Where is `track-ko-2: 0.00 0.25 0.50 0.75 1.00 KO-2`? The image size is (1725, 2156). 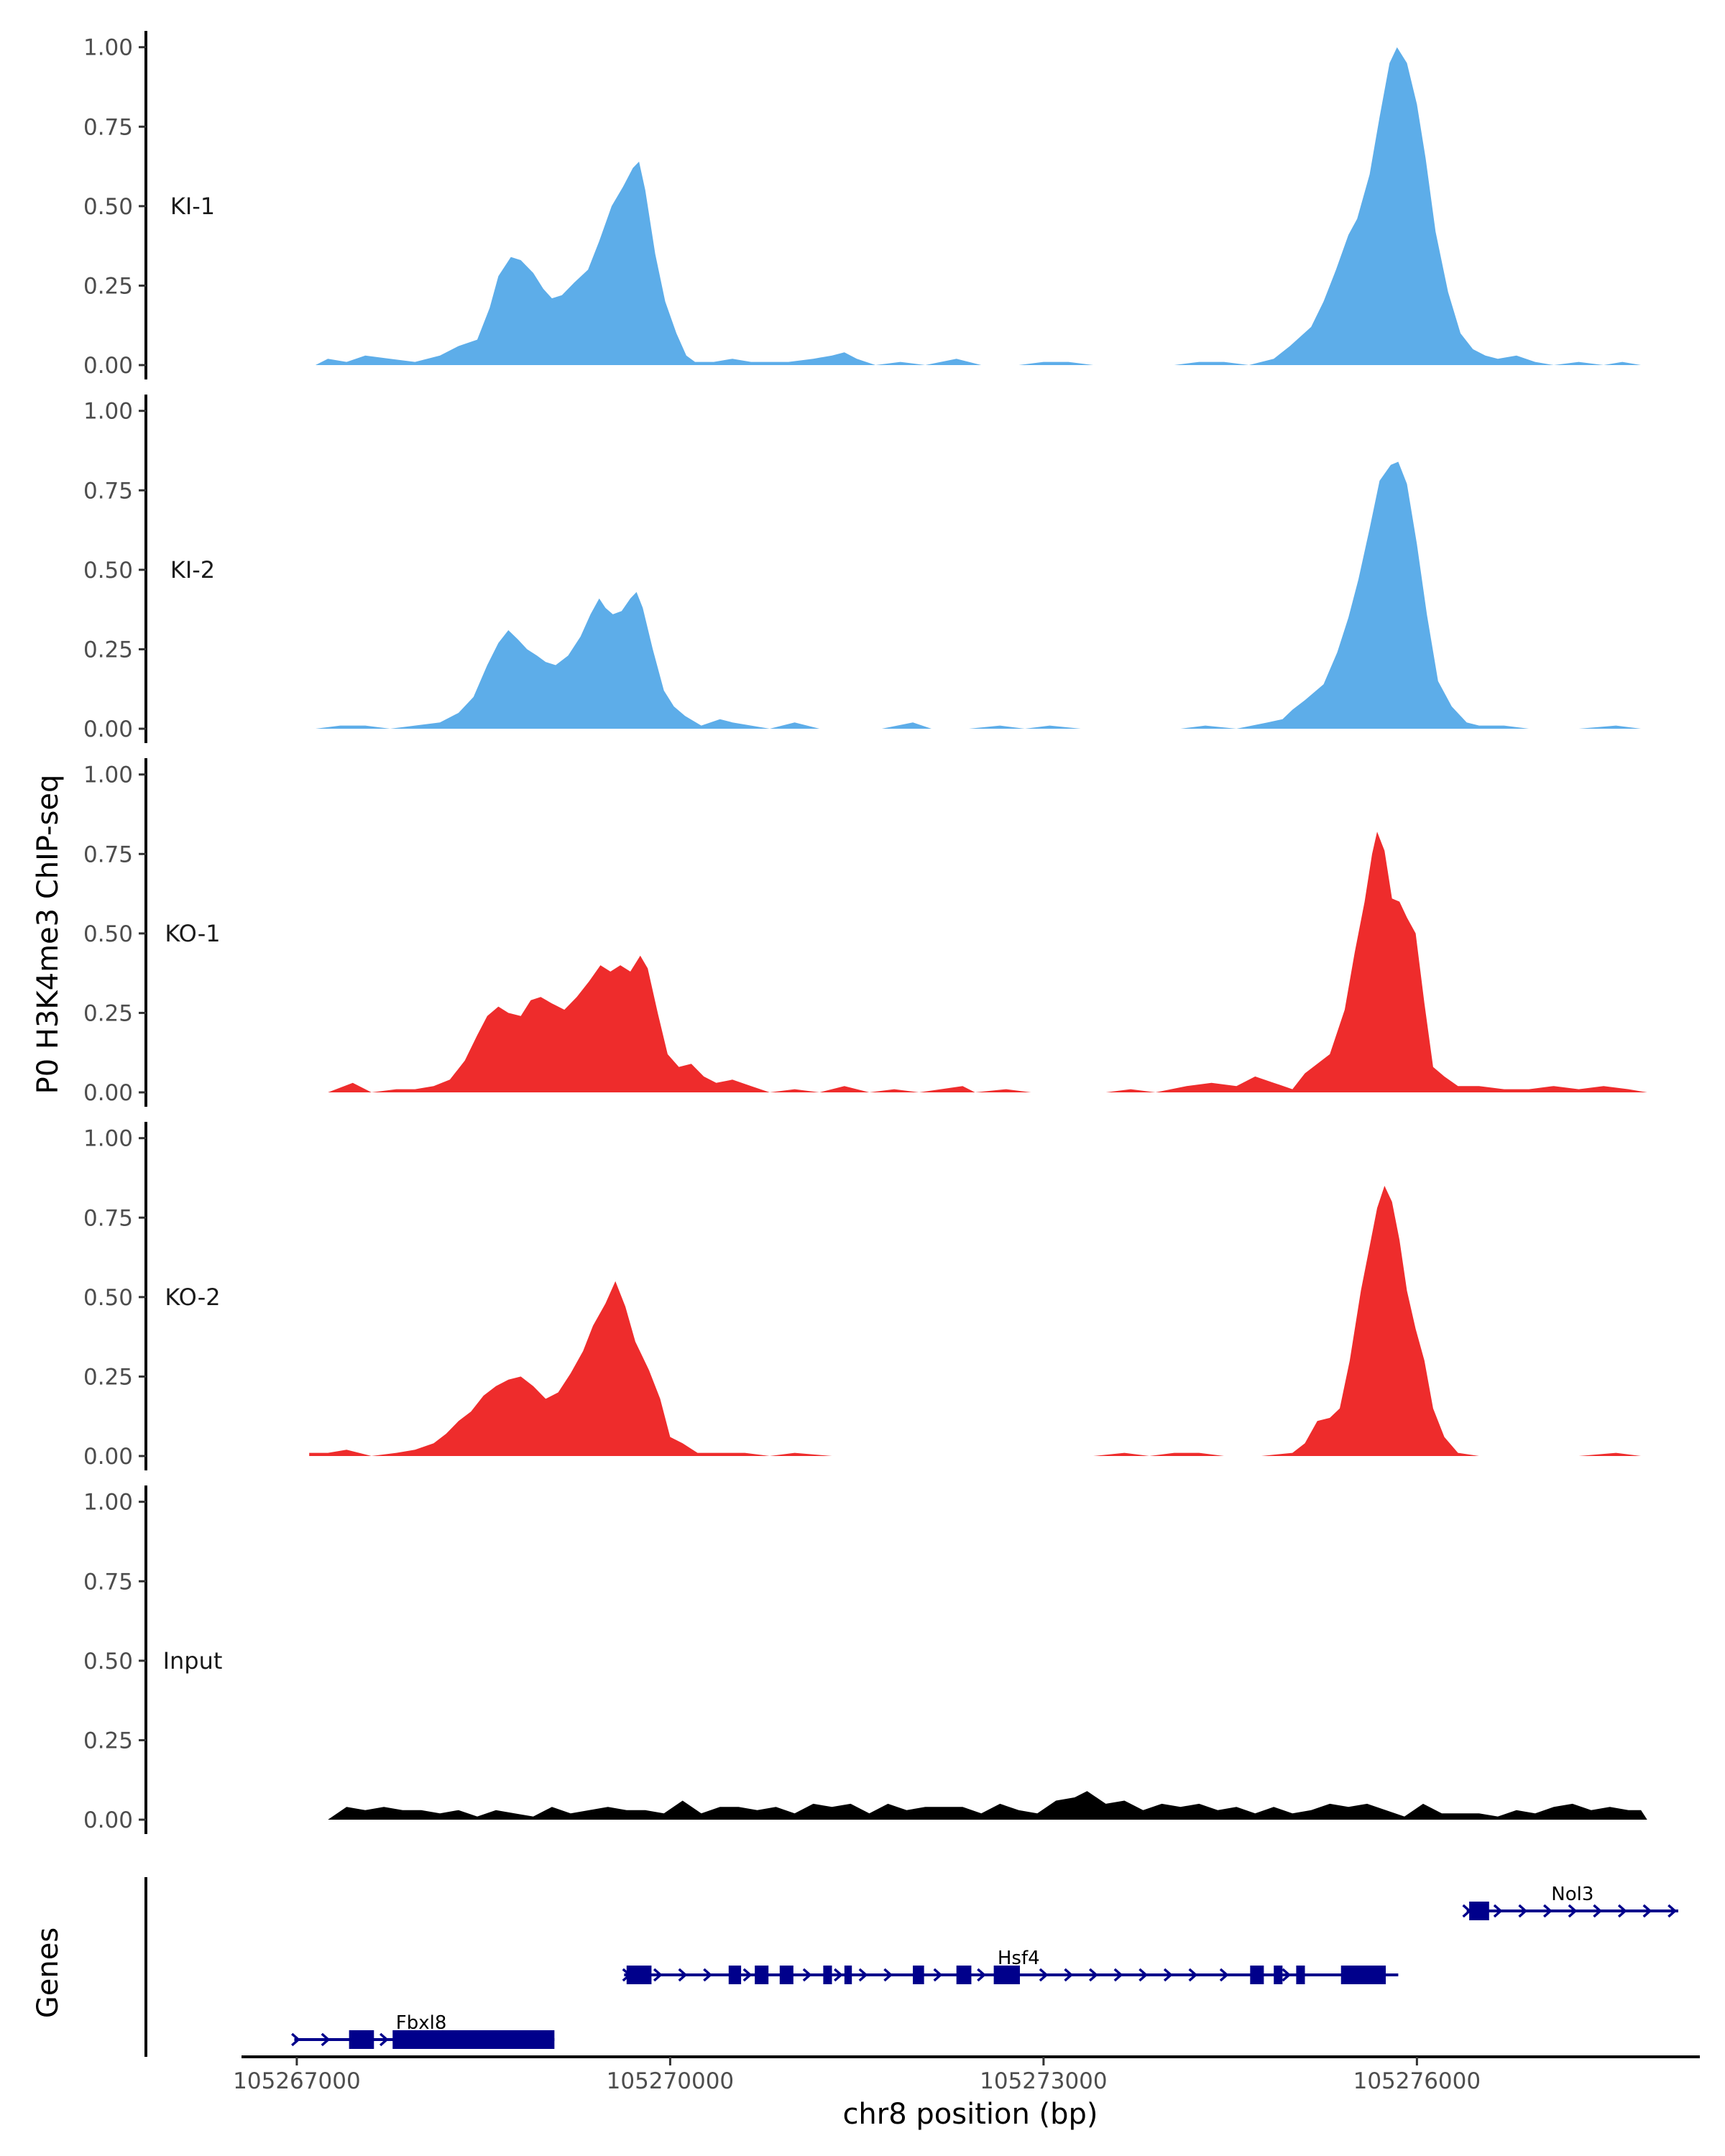
track-ko-2: 0.00 0.25 0.50 0.75 1.00 KO-2 is located at coordinates (862, 1296).